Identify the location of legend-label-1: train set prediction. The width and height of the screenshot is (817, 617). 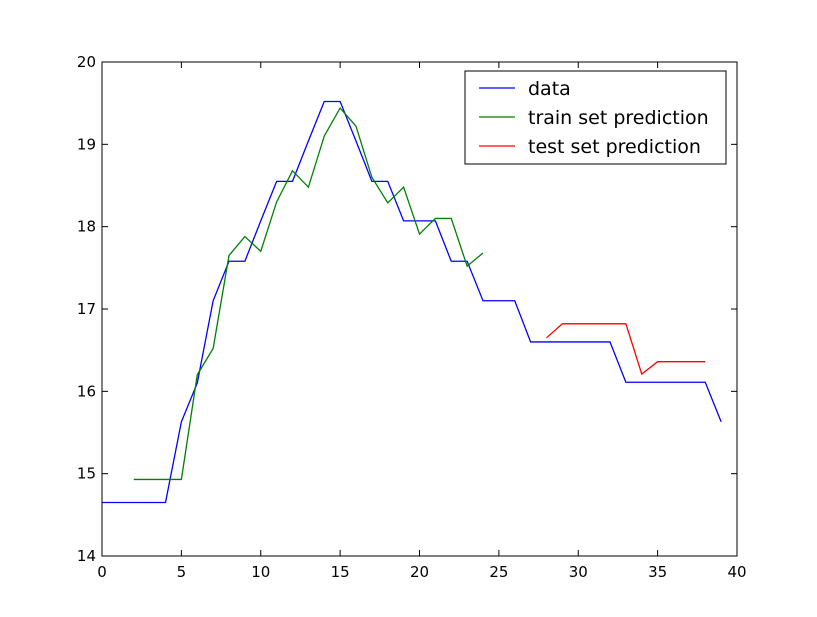
(618, 118).